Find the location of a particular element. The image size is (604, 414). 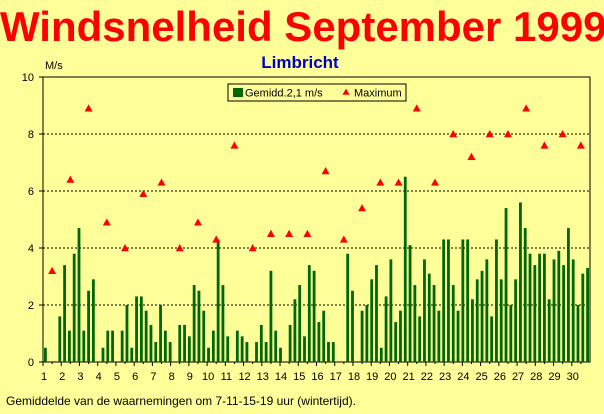

x-tick-label: 14 is located at coordinates (281, 377).